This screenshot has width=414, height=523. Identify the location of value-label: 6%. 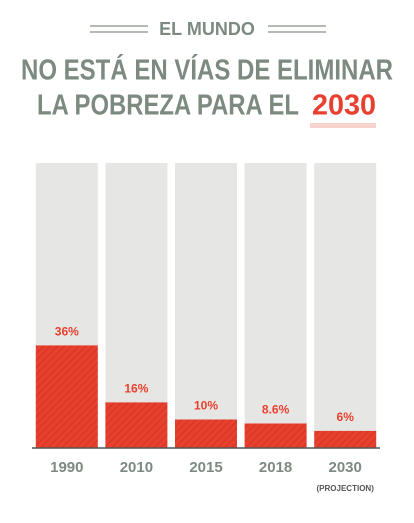
(346, 417).